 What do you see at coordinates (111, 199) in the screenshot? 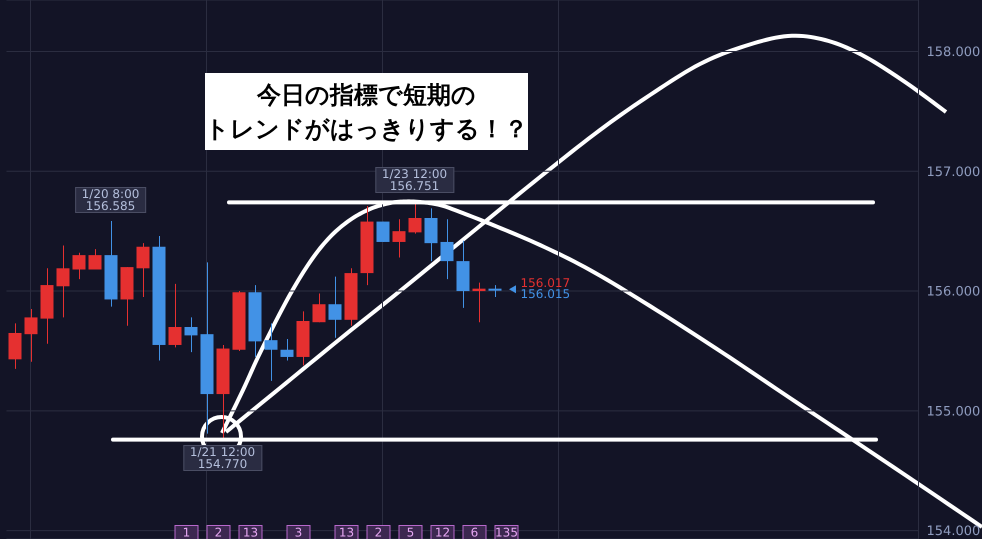
I see `annotation: 1/20 8:00 156.585` at bounding box center [111, 199].